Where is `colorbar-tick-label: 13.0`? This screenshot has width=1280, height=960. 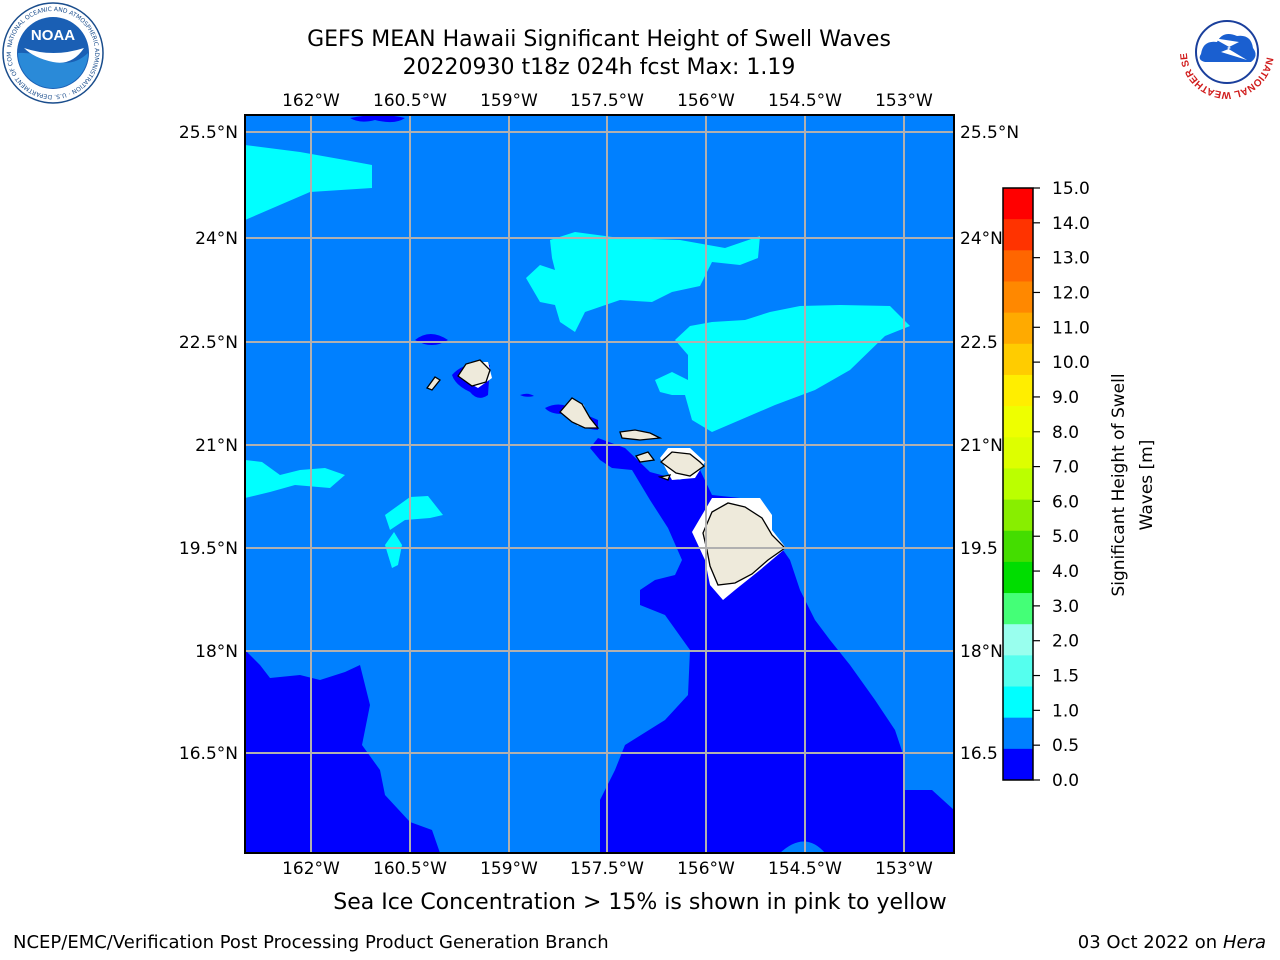
colorbar-tick-label: 13.0 is located at coordinates (1071, 259).